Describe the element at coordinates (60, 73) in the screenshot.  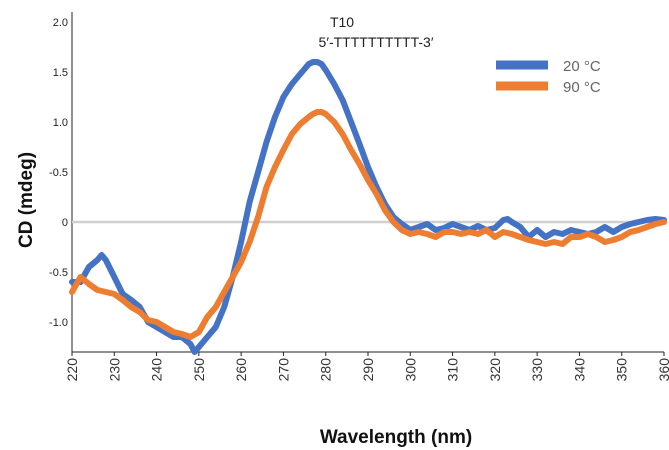
I see `y-tick-label: 1.5` at that location.